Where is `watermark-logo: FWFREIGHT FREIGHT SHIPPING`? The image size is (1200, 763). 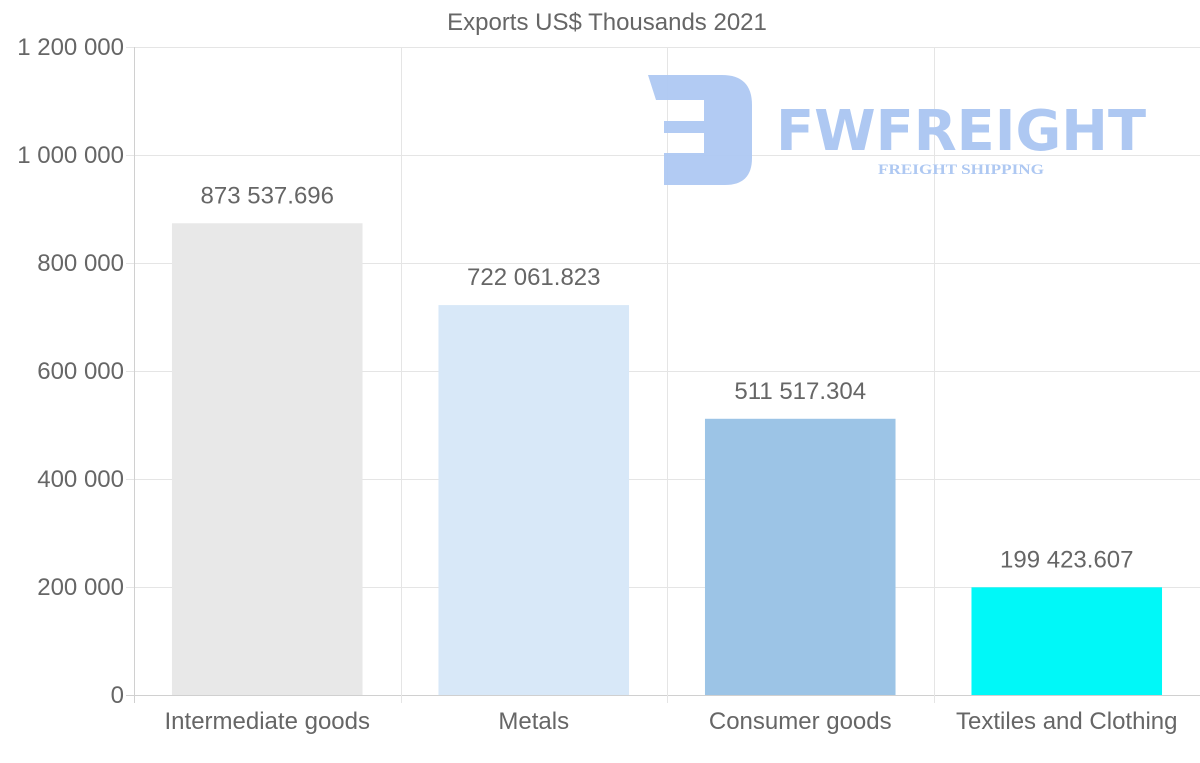 watermark-logo: FWFREIGHT FREIGHT SHIPPING is located at coordinates (897, 130).